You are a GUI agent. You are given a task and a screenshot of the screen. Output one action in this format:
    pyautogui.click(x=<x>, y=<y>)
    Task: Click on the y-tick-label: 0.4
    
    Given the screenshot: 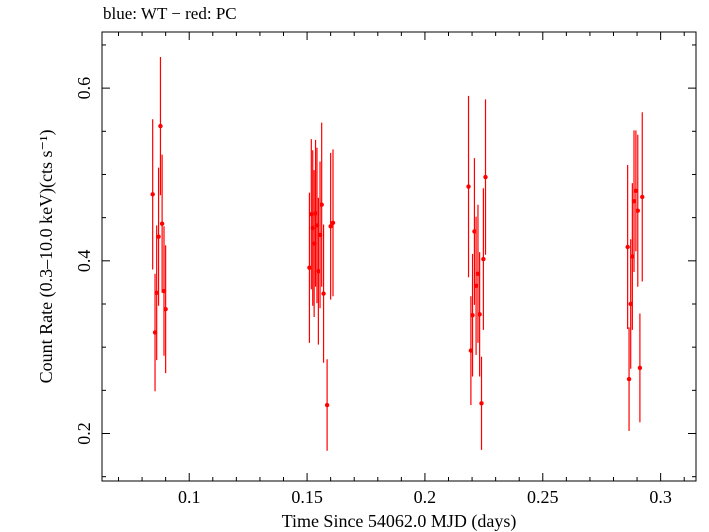 What is the action you would take?
    pyautogui.click(x=84, y=261)
    